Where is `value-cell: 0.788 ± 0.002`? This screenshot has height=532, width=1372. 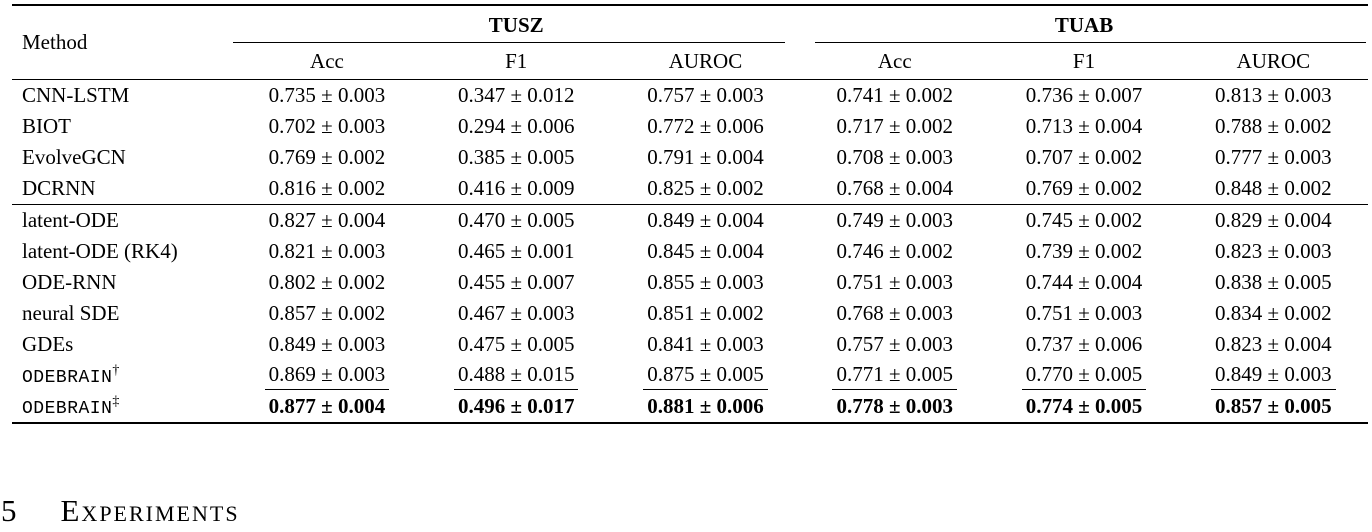 value-cell: 0.788 ± 0.002 is located at coordinates (1273, 126).